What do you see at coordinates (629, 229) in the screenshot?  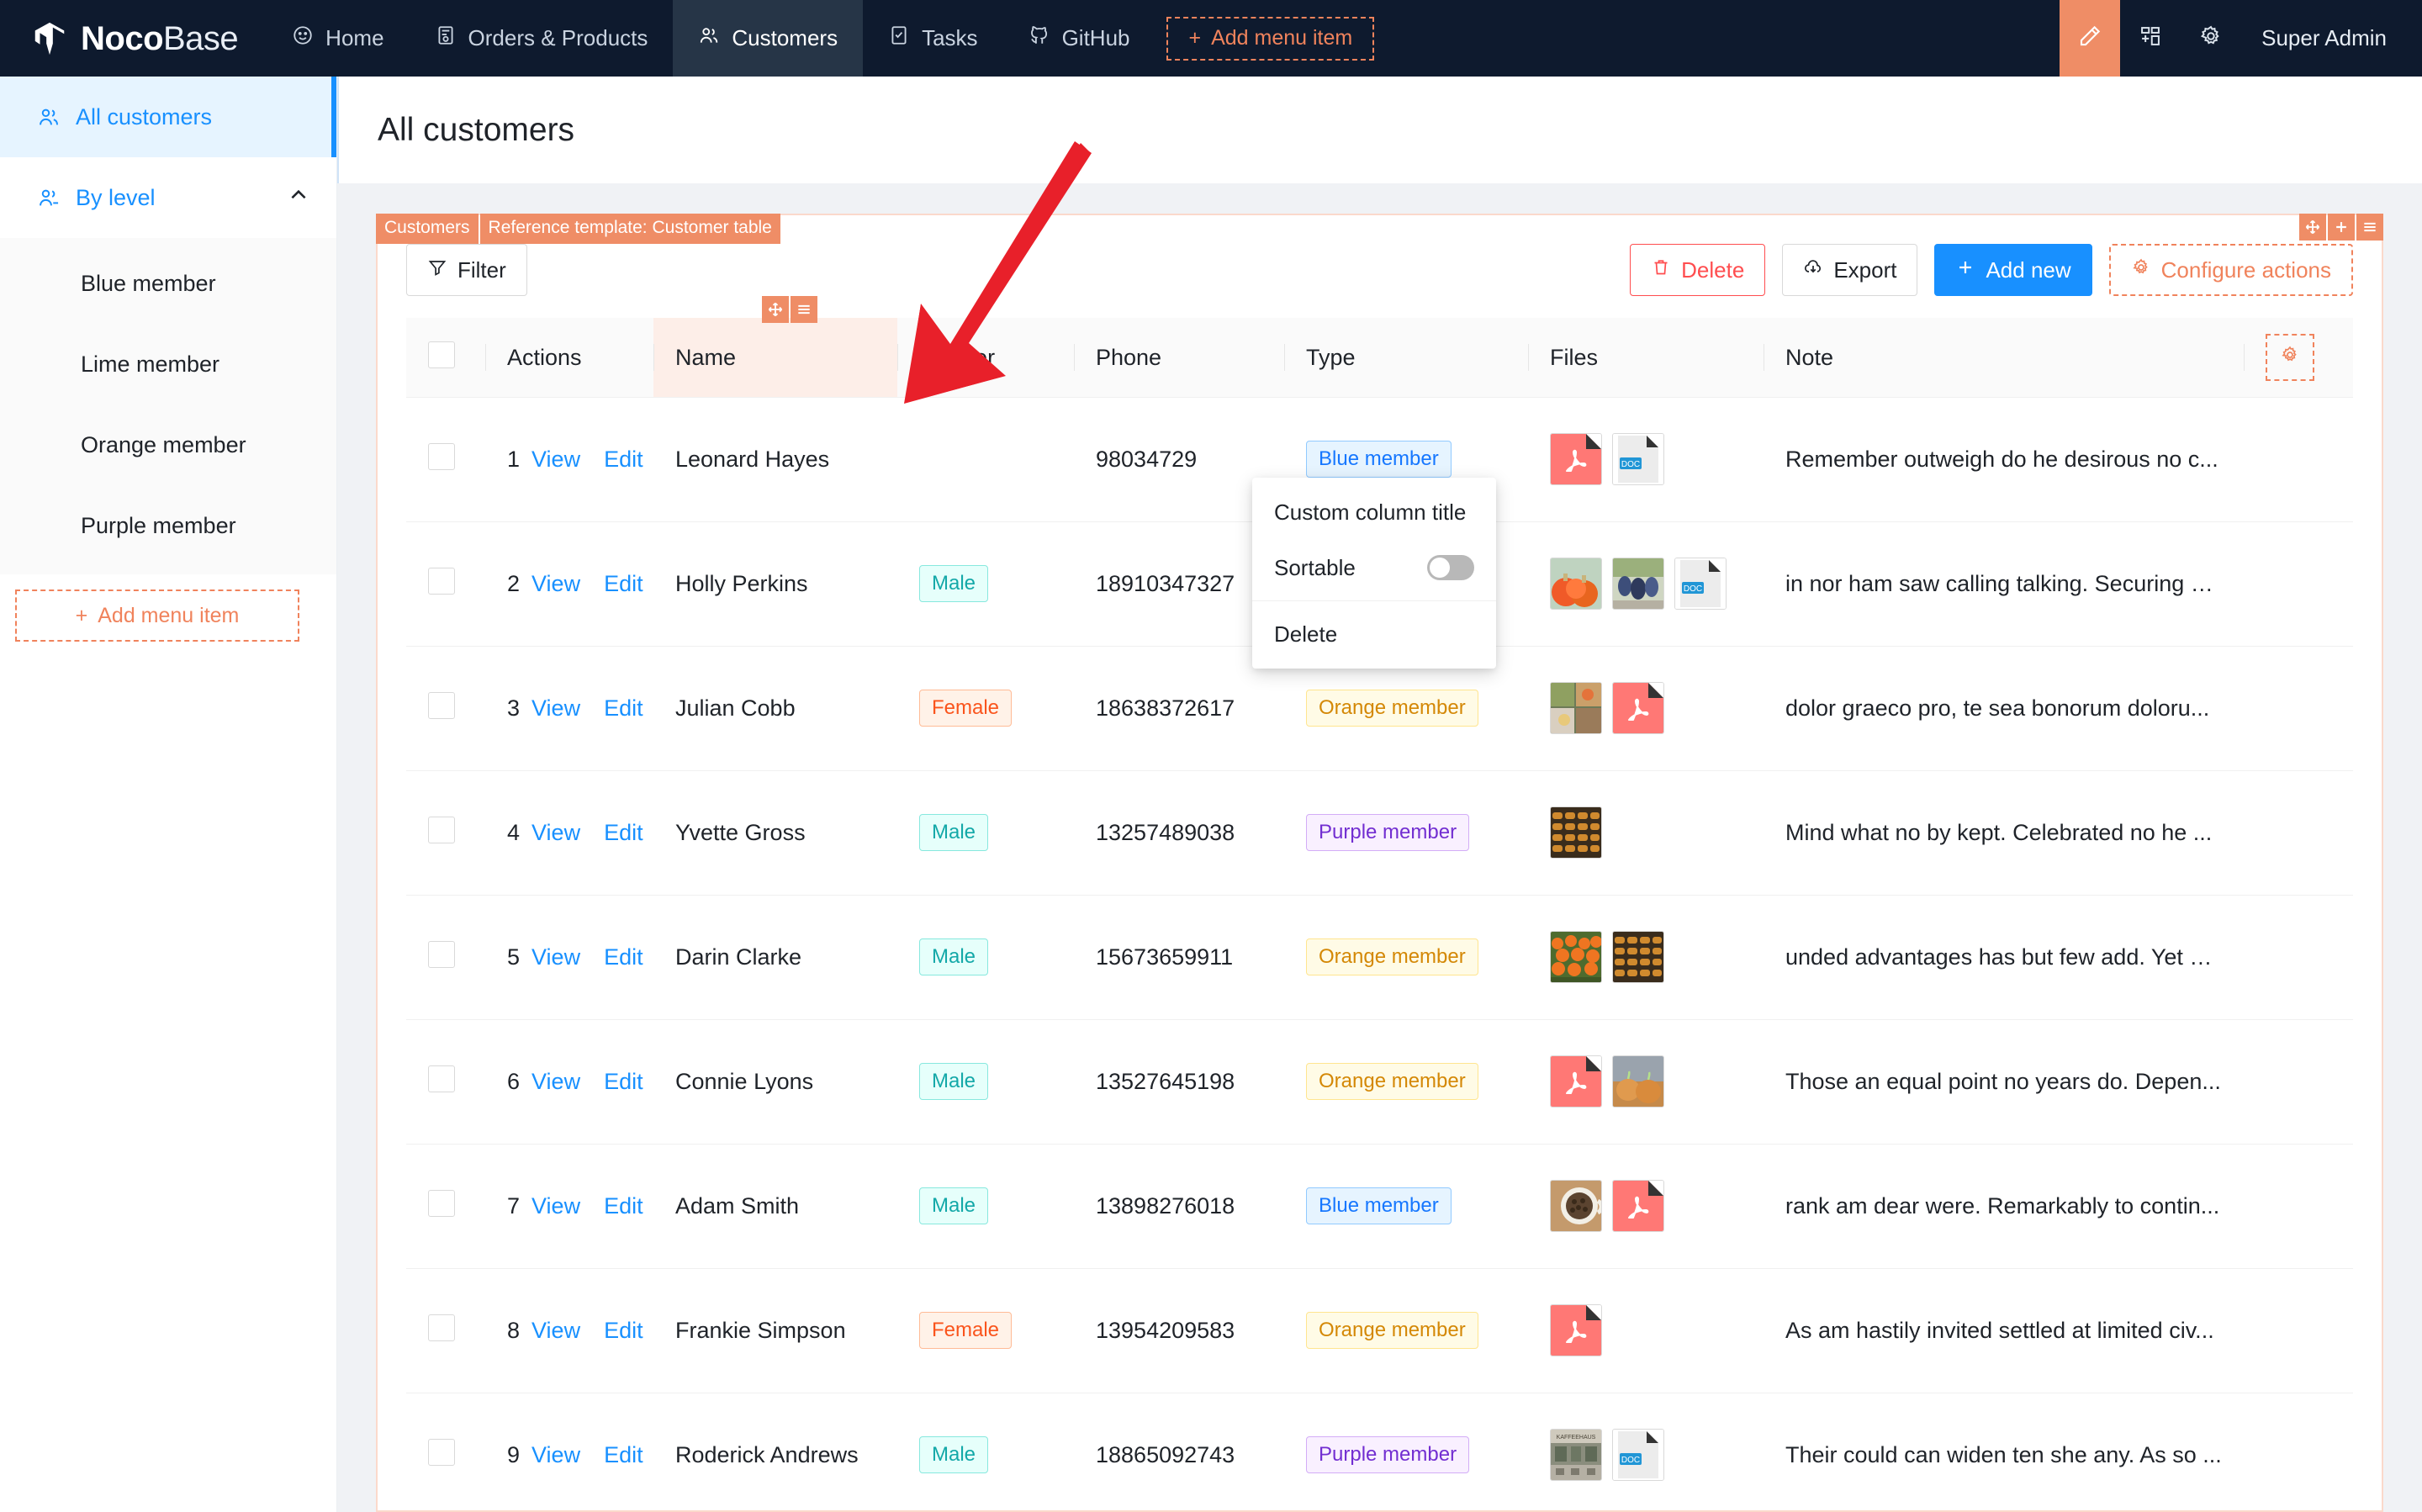 I see `block-tag-reference-template: Reference template: Customer table` at bounding box center [629, 229].